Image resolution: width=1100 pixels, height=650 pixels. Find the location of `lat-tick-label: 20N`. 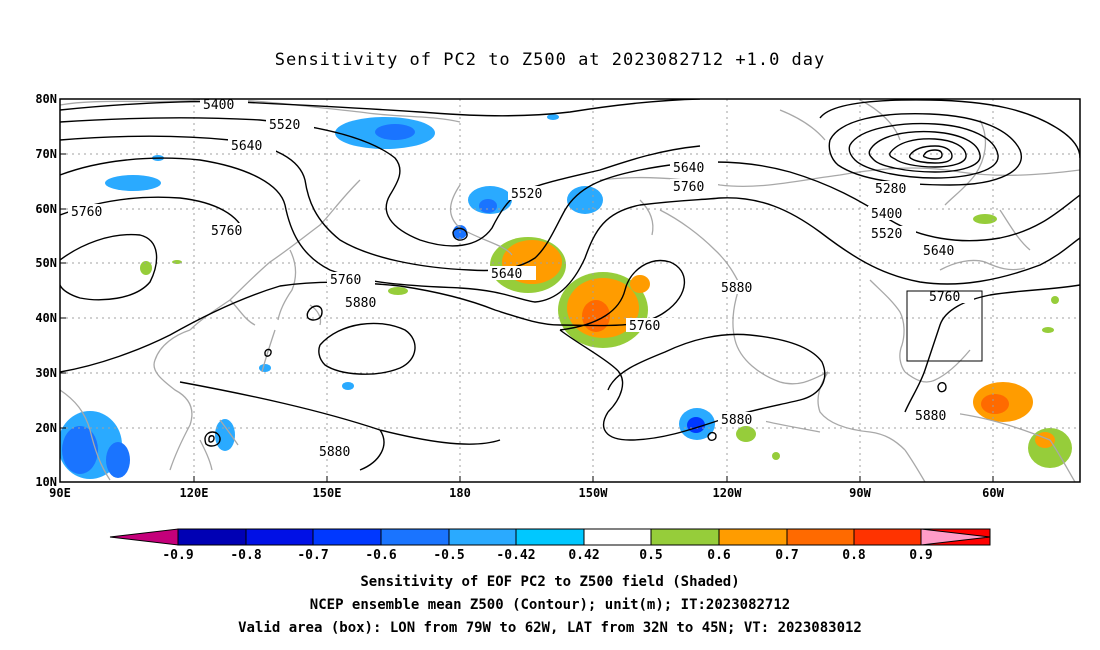

lat-tick-label: 20N is located at coordinates (46, 428).